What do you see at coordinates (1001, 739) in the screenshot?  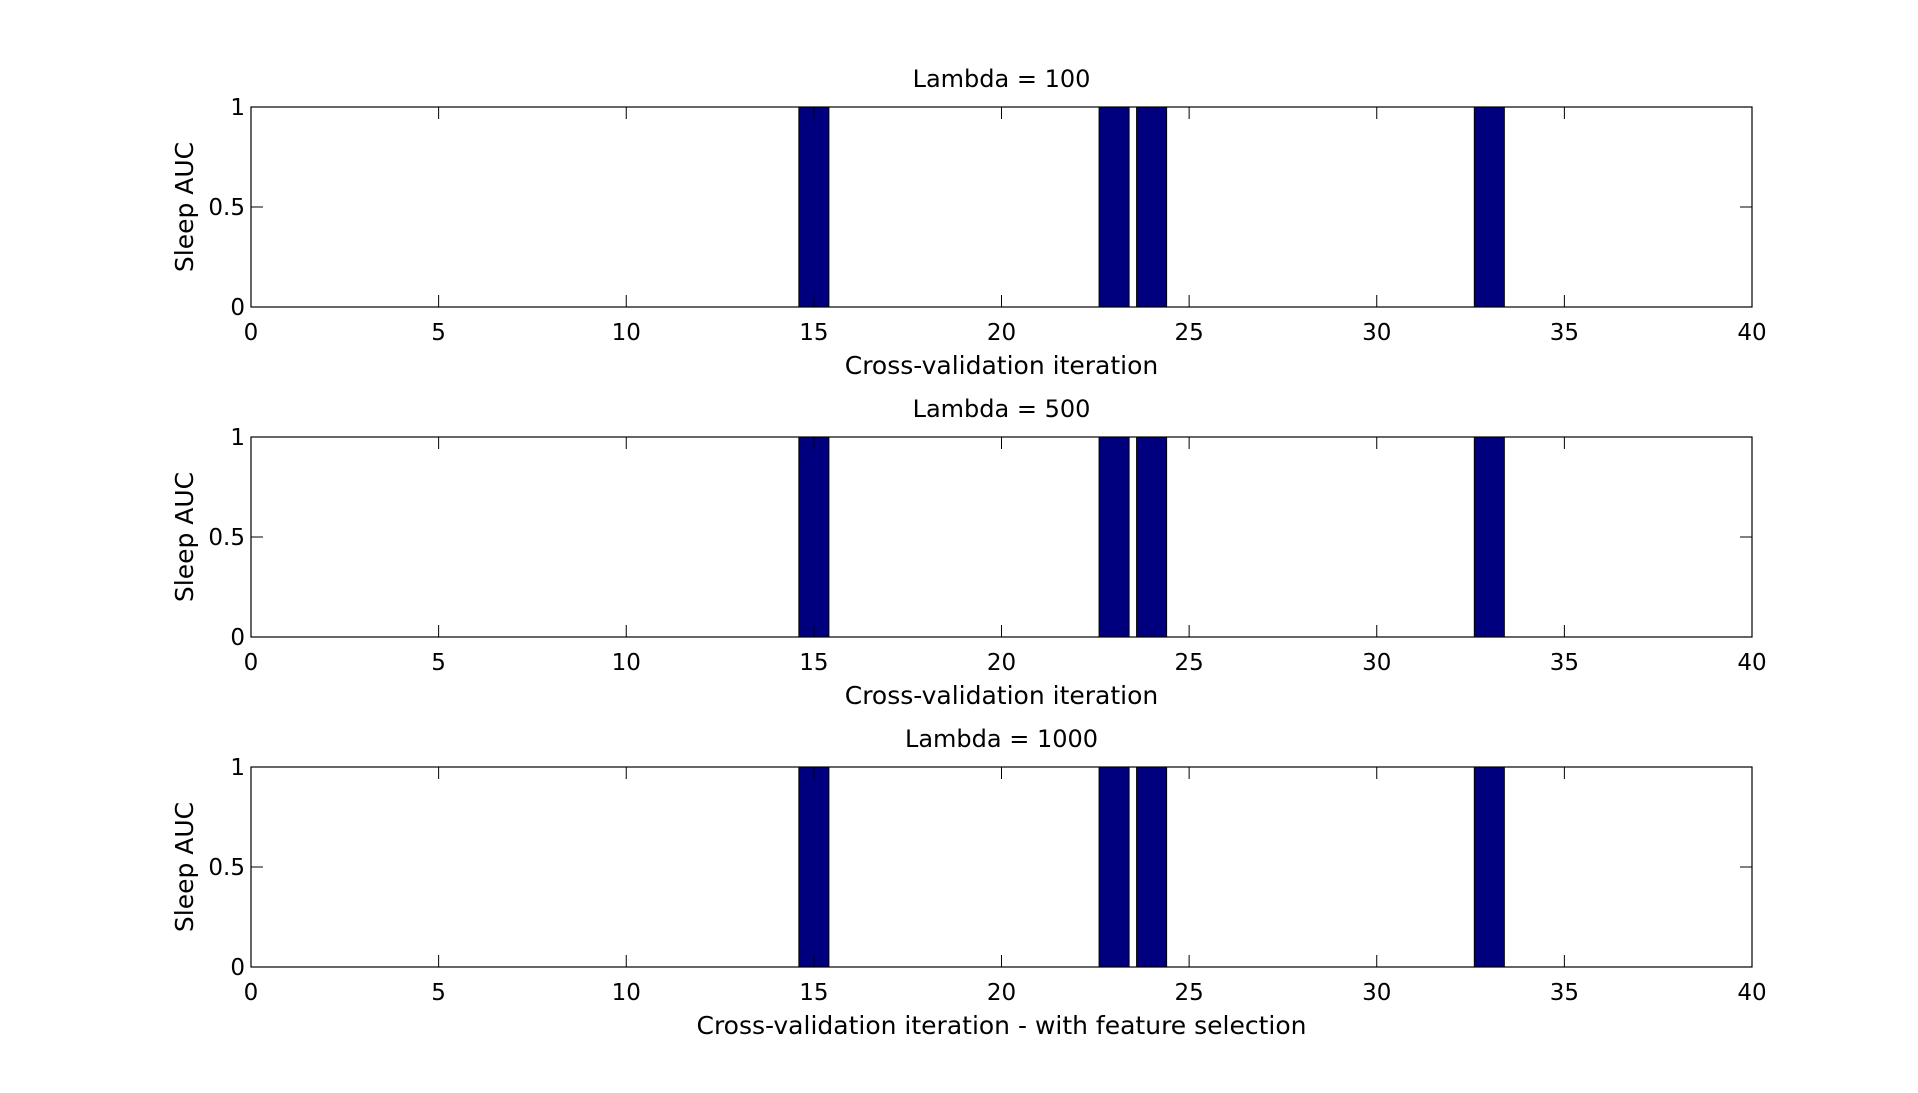 I see `subplot-title: Lambda = 1000` at bounding box center [1001, 739].